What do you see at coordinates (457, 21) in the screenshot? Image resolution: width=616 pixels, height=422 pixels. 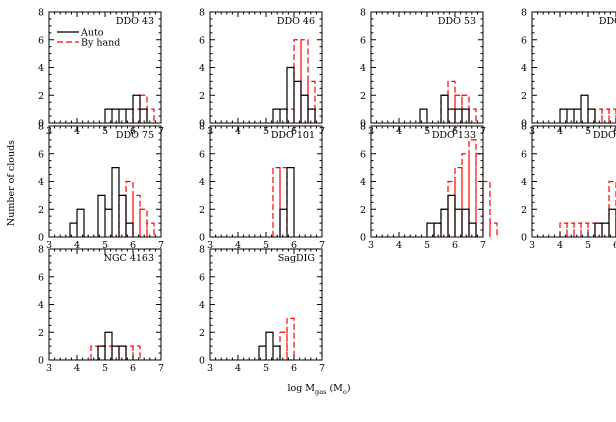 I see `panel-title: DDO 53` at bounding box center [457, 21].